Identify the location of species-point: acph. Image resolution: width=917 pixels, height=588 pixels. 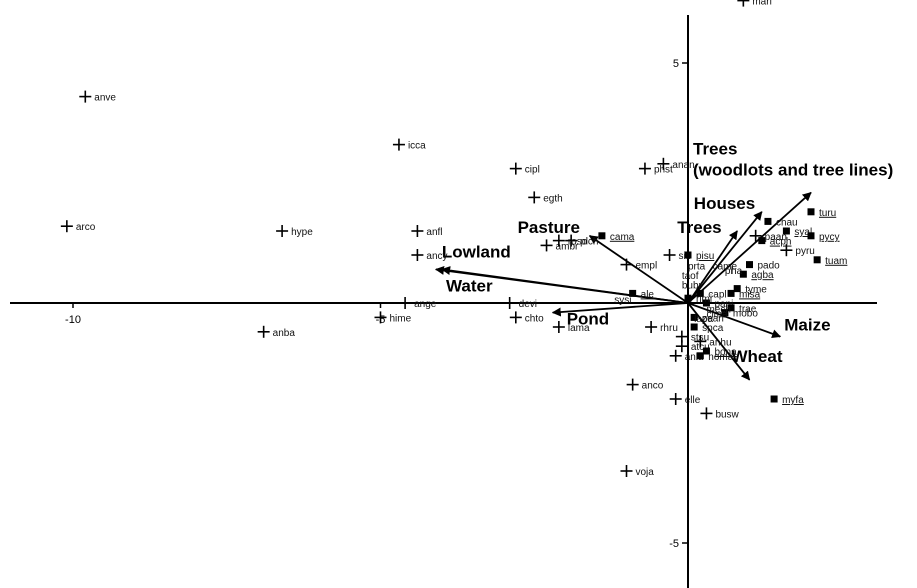
(774, 242).